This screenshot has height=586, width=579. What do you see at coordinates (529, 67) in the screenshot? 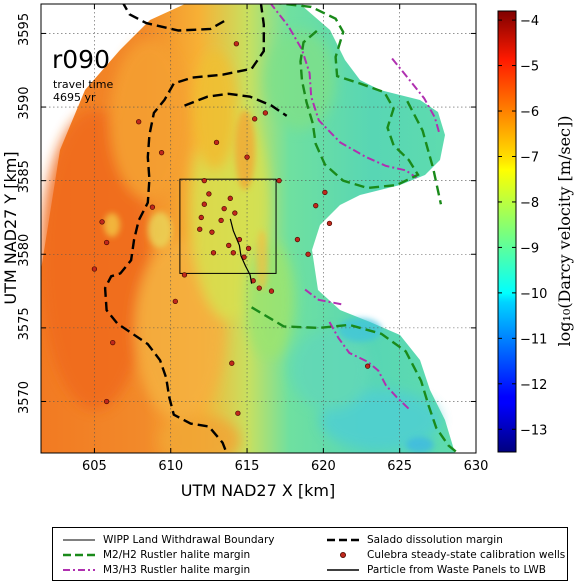
I see `colorbar-tick-label: −5` at bounding box center [529, 67].